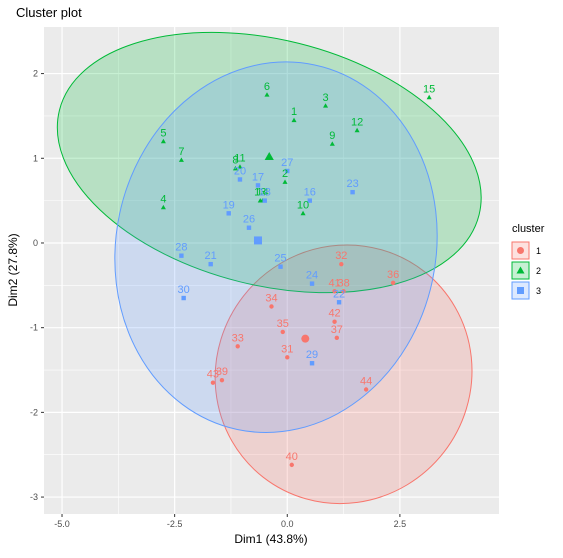 This screenshot has width=563, height=558. Describe the element at coordinates (181, 152) in the screenshot. I see `point-label-7: 7` at that location.